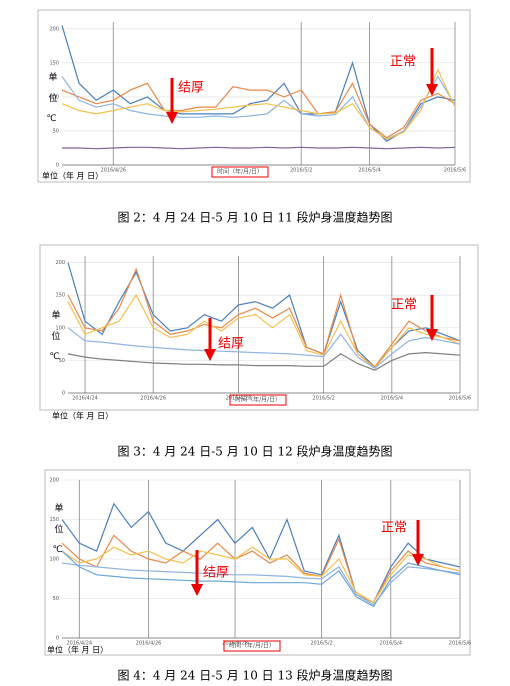 The width and height of the screenshot is (510, 686). What do you see at coordinates (254, 675) in the screenshot?
I see `figure-caption: 图 4：4 月 24 日-5 月 10 日 13 段炉身温度趋势图` at bounding box center [254, 675].